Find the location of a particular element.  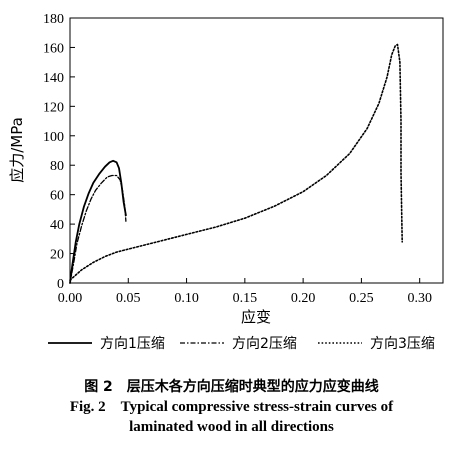

y-tick-label: 100 is located at coordinates (53, 137).